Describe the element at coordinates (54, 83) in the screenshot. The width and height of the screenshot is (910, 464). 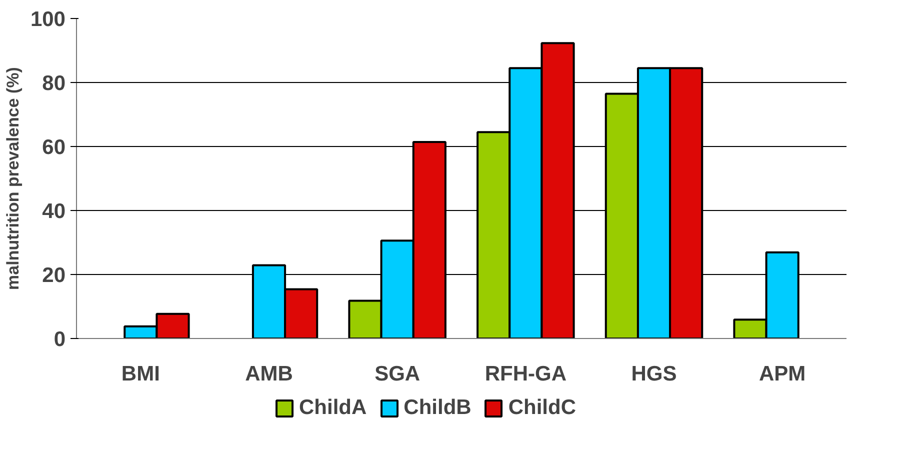
I see `y-tick-label: 80` at that location.